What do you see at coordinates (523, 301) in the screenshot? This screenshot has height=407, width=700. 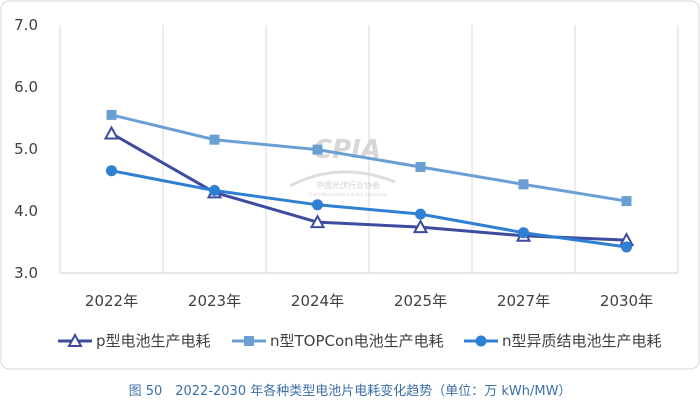 I see `x-tick-label: 2027年` at bounding box center [523, 301].